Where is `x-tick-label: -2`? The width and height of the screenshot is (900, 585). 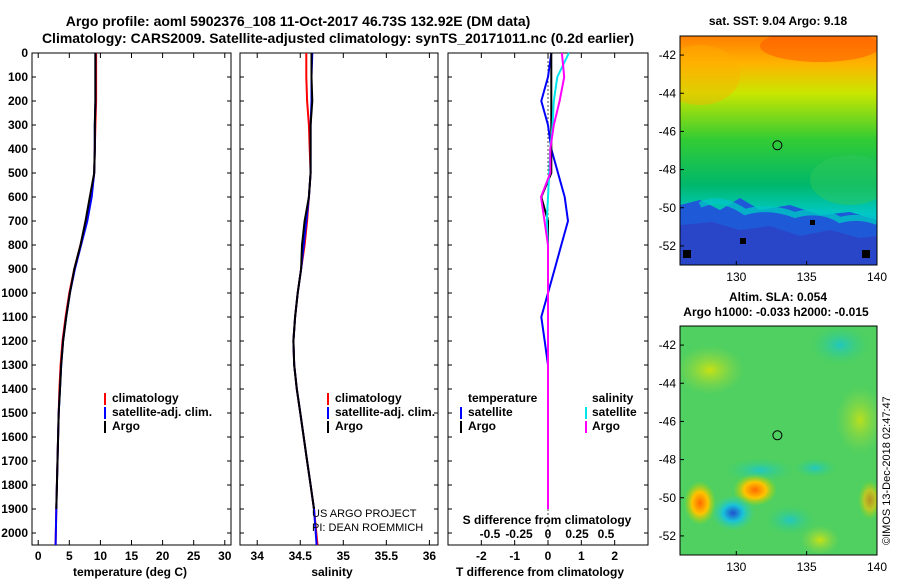 x-tick-label: -2 is located at coordinates (481, 556).